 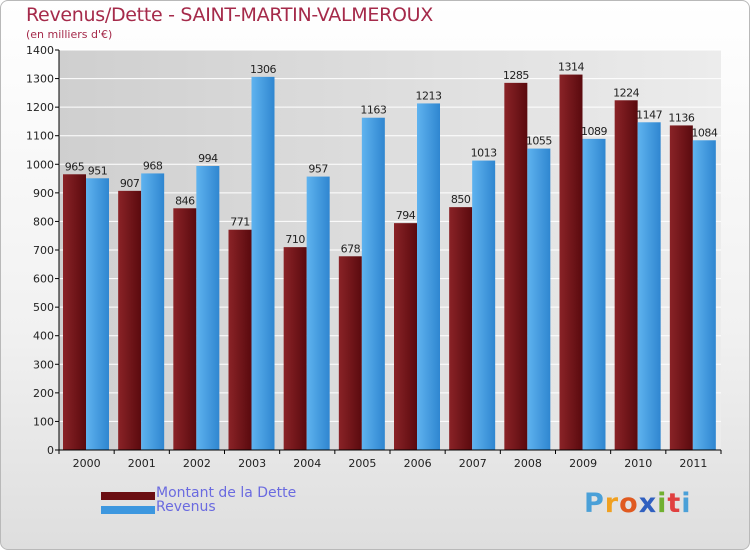 What do you see at coordinates (263, 69) in the screenshot?
I see `data-label: 1306` at bounding box center [263, 69].